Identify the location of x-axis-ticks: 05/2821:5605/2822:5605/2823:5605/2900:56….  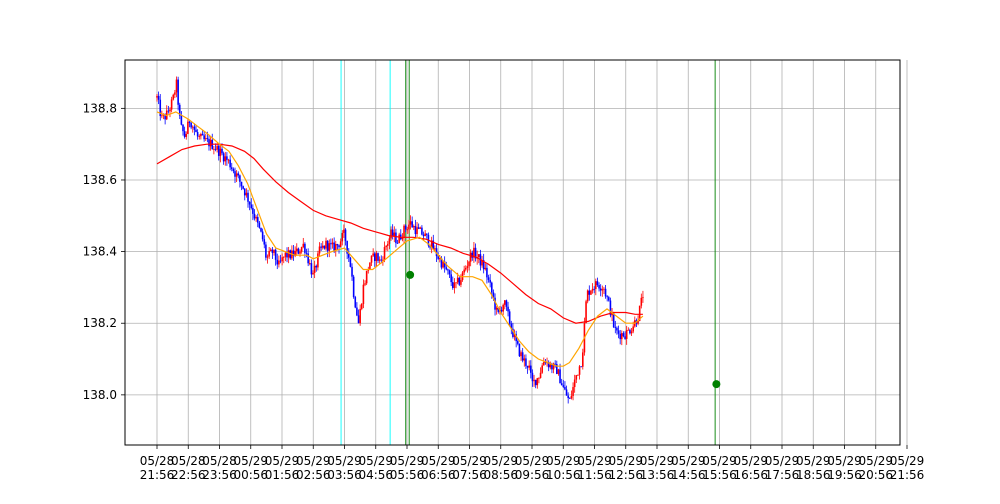
(532, 463).